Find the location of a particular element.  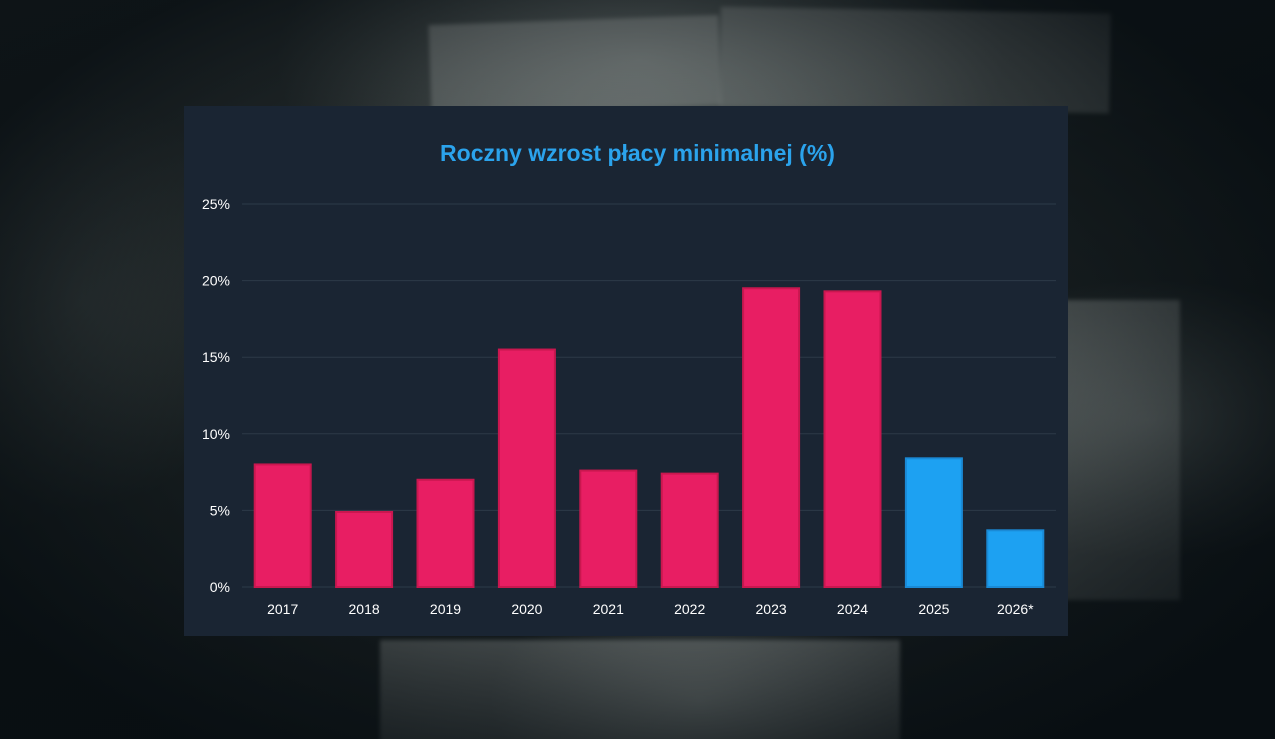

y-tick-label: 20% is located at coordinates (216, 281).